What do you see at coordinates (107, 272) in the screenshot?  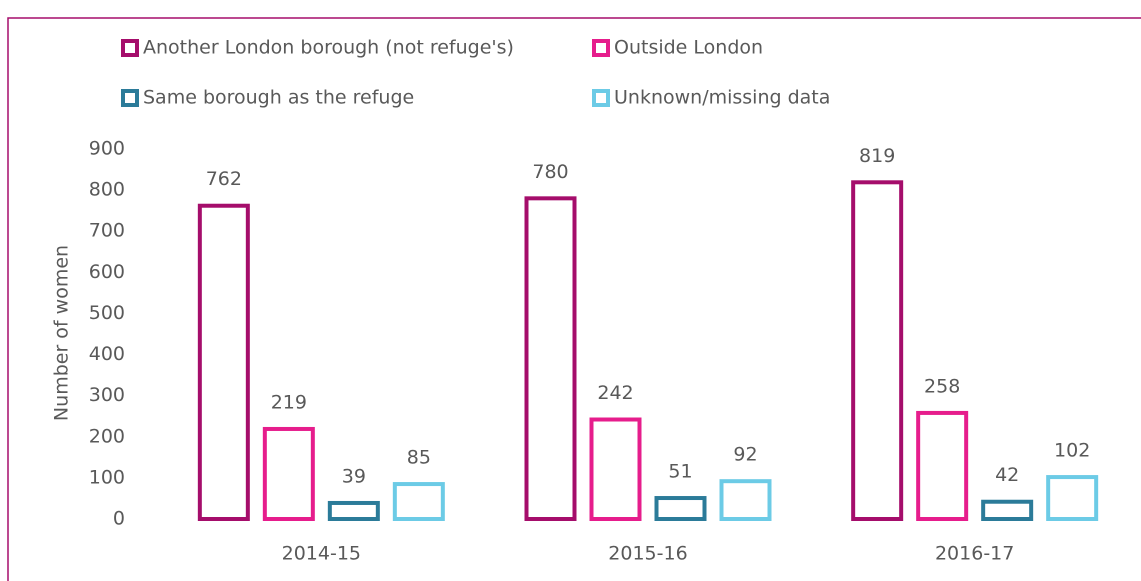 I see `y-tick-label: 600` at bounding box center [107, 272].